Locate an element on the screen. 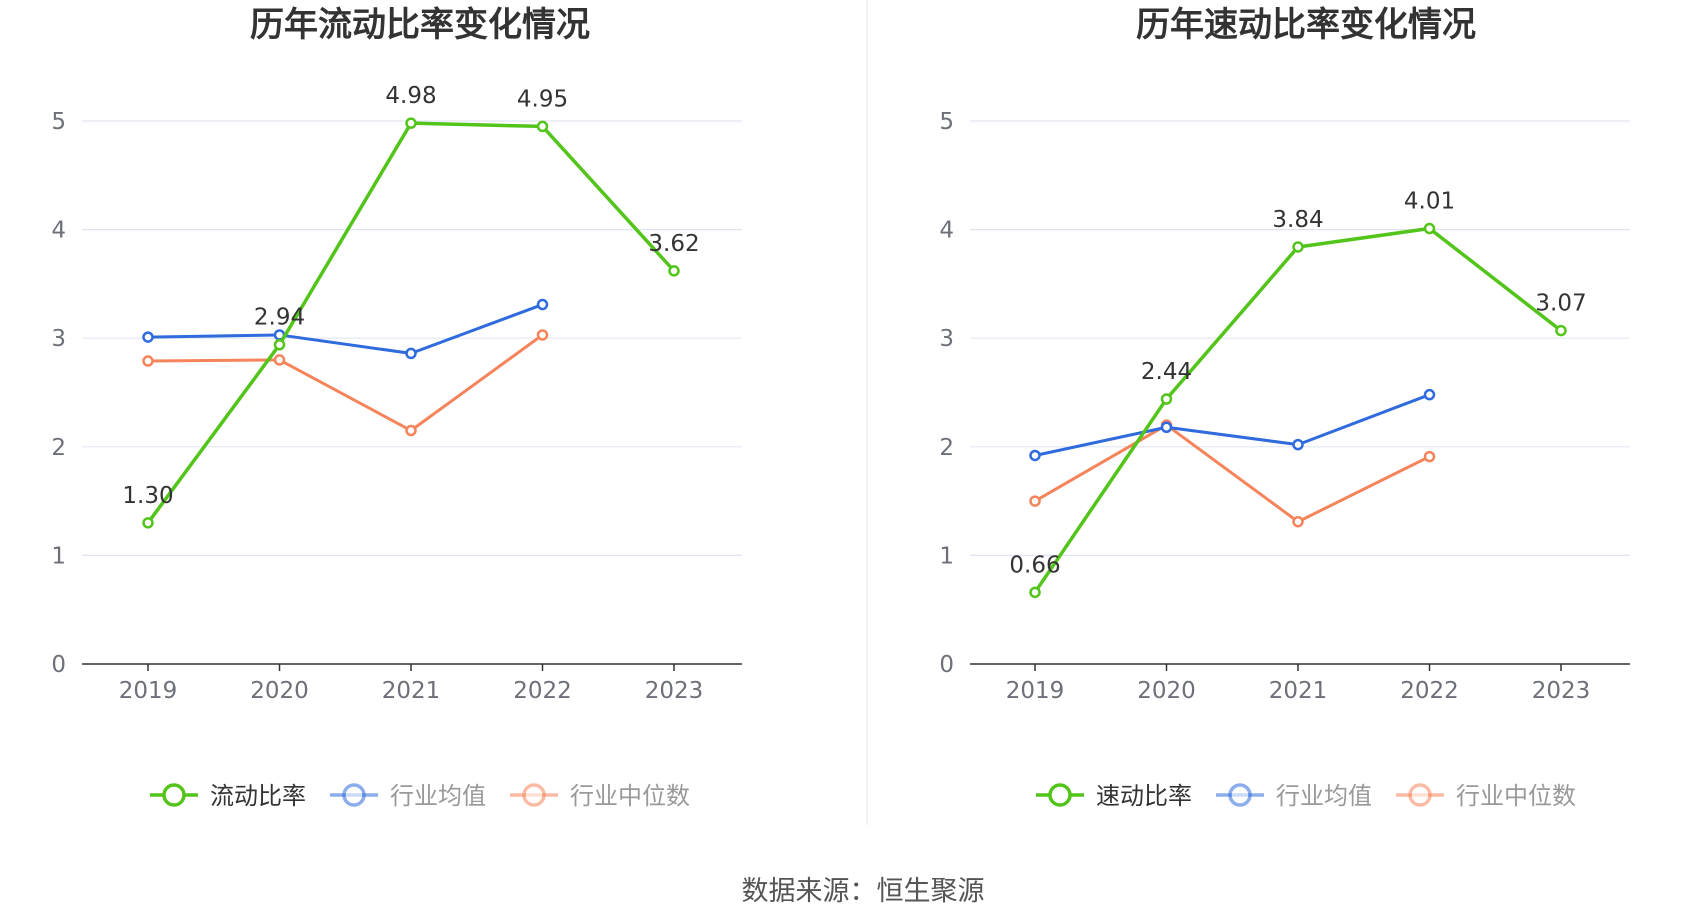 The width and height of the screenshot is (1700, 918). series-line-速动比率 is located at coordinates (1298, 410).